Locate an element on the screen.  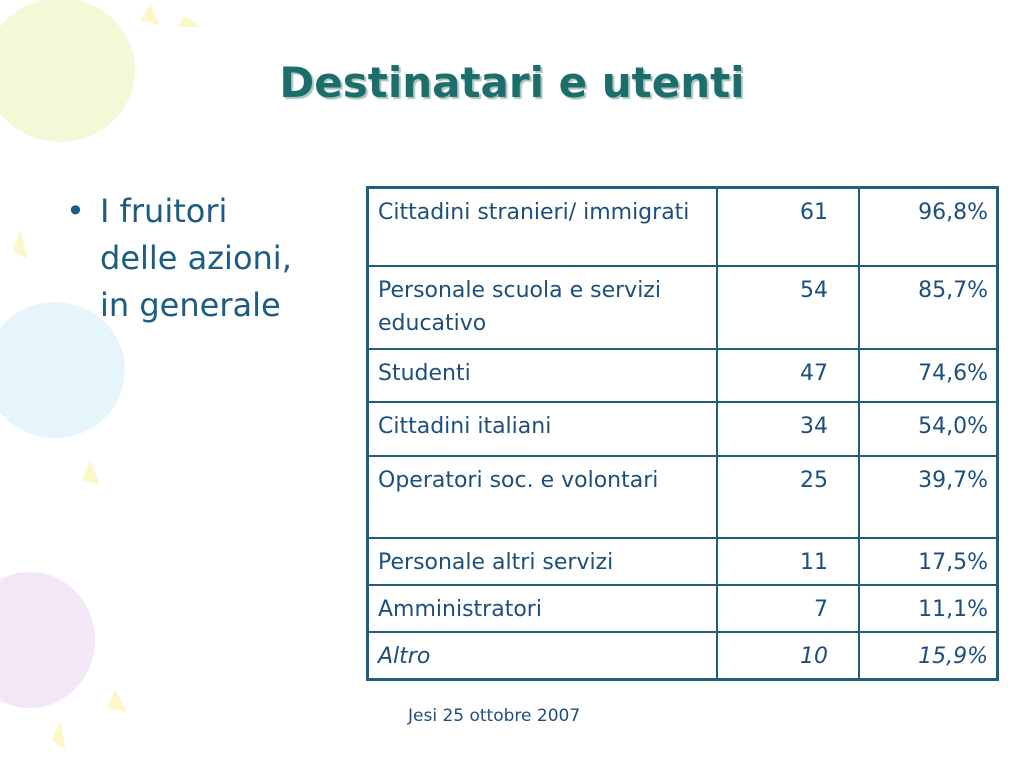
table-row: Operatori soc. e volontari 25 39,7% is located at coordinates (682, 496).